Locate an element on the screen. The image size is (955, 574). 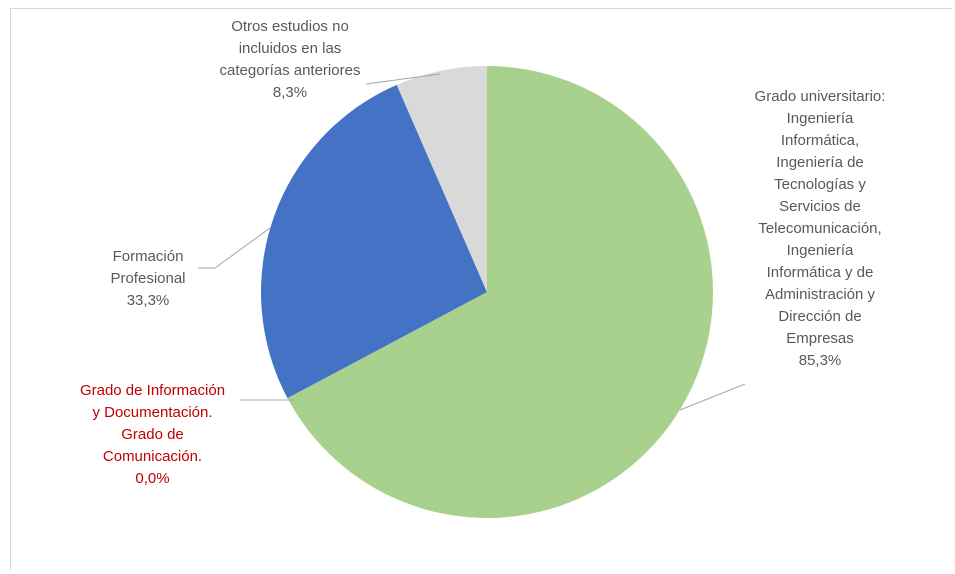
slice-label-line: categorías anteriores is located at coordinates (290, 70).